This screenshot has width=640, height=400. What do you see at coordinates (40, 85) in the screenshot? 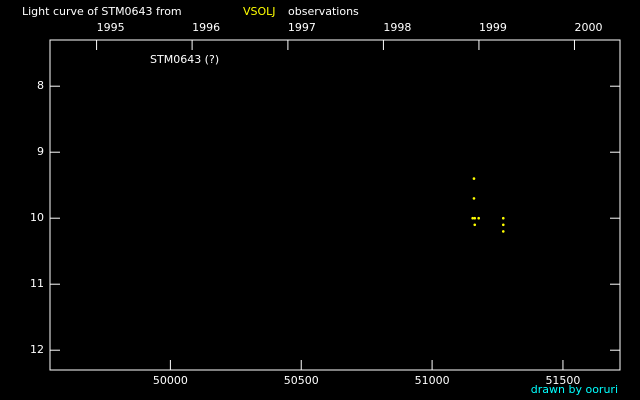
I see `y-tick-label: 8` at bounding box center [40, 85].